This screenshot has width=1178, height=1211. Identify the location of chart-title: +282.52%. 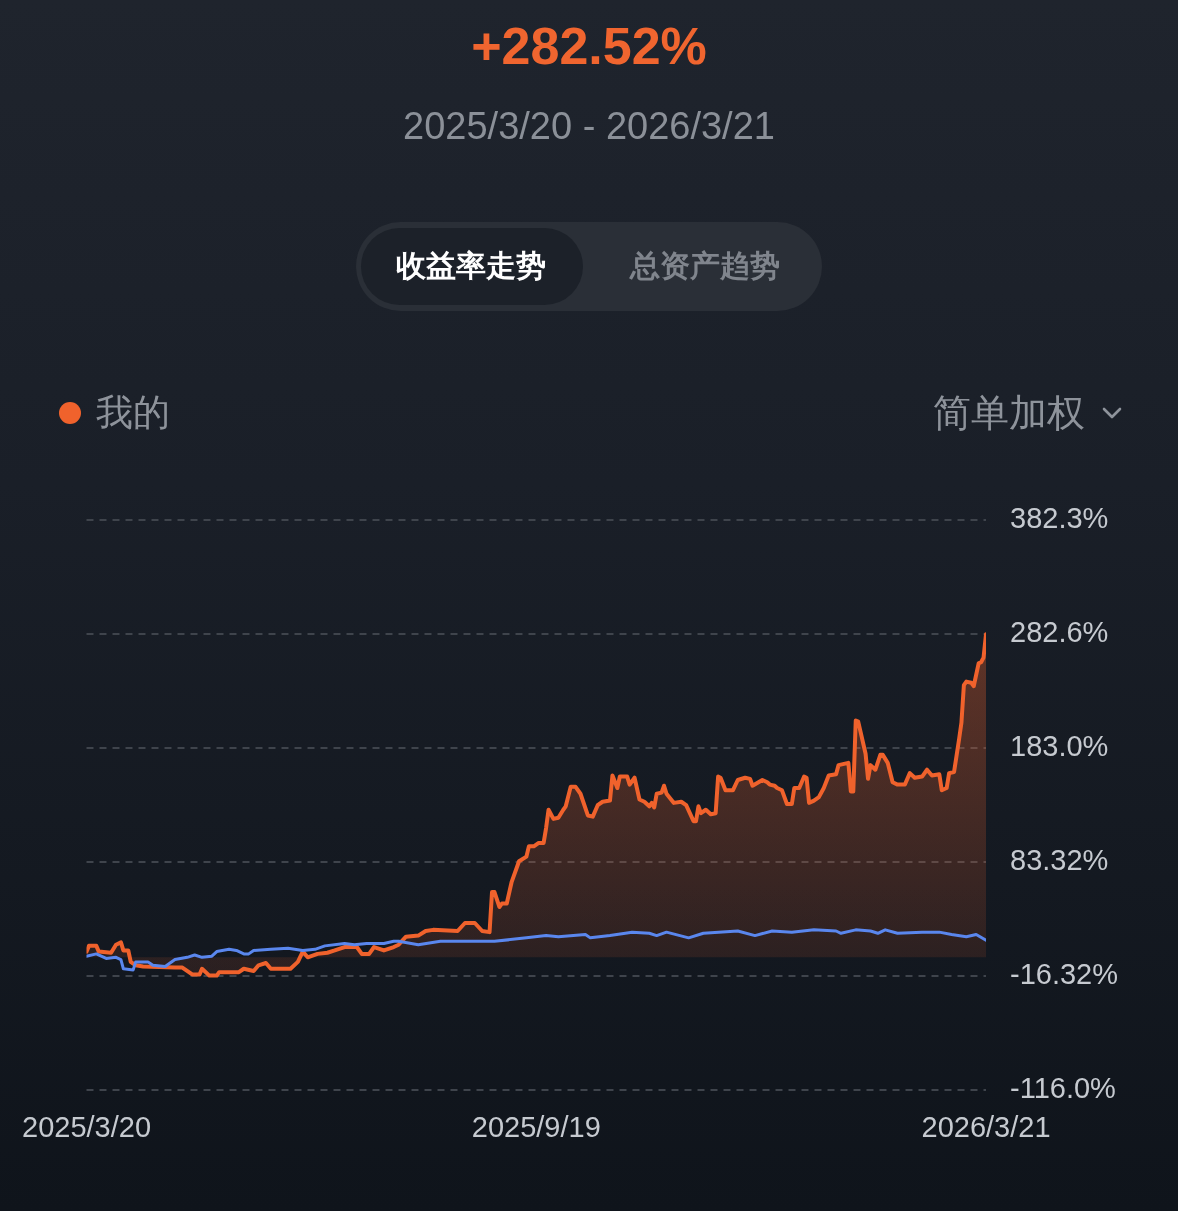
(589, 46).